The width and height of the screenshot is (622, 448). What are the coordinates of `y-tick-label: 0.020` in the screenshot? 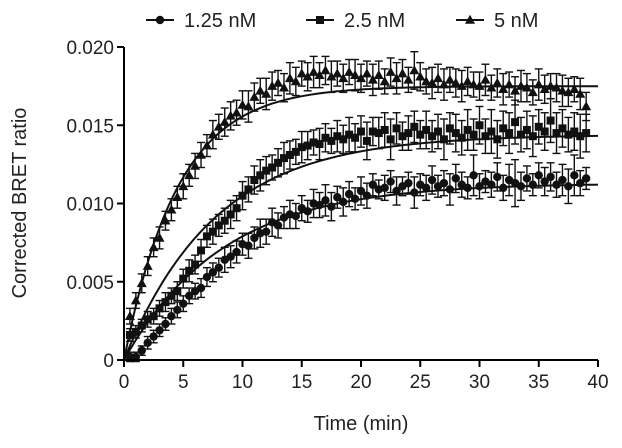 It's located at (90, 48).